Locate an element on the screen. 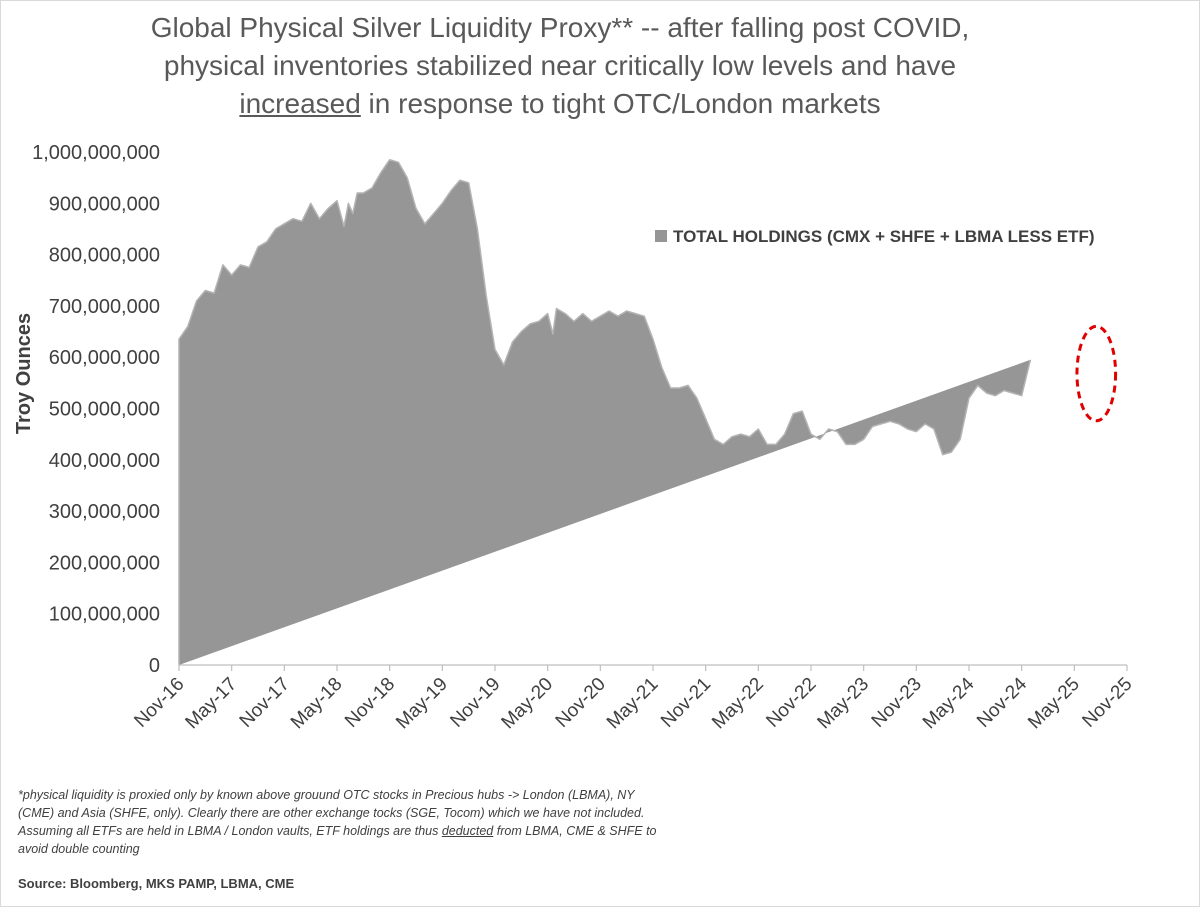 This screenshot has height=907, width=1200. x-tick-label: Nov-24 is located at coordinates (1002, 702).